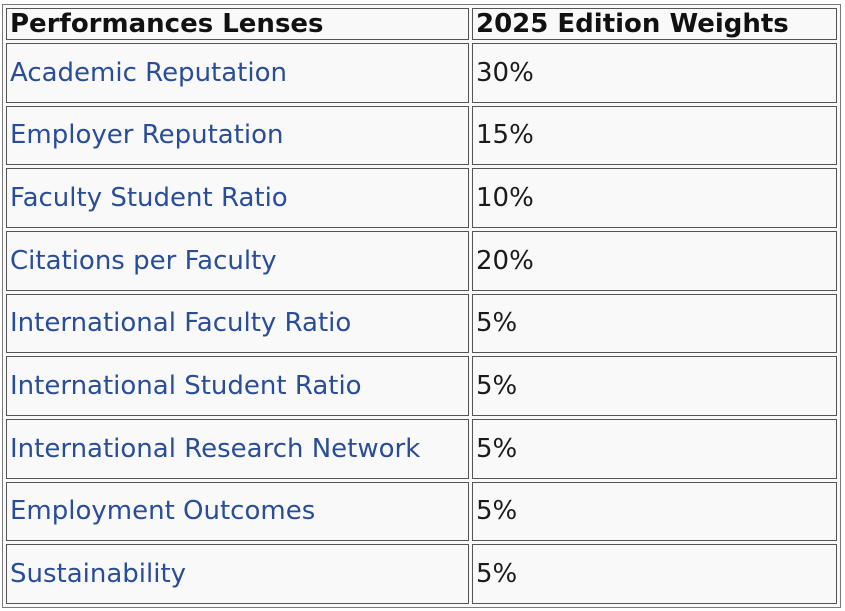 The height and width of the screenshot is (611, 845). Describe the element at coordinates (237, 24) in the screenshot. I see `header-performance-lenses: Performances Lenses` at that location.